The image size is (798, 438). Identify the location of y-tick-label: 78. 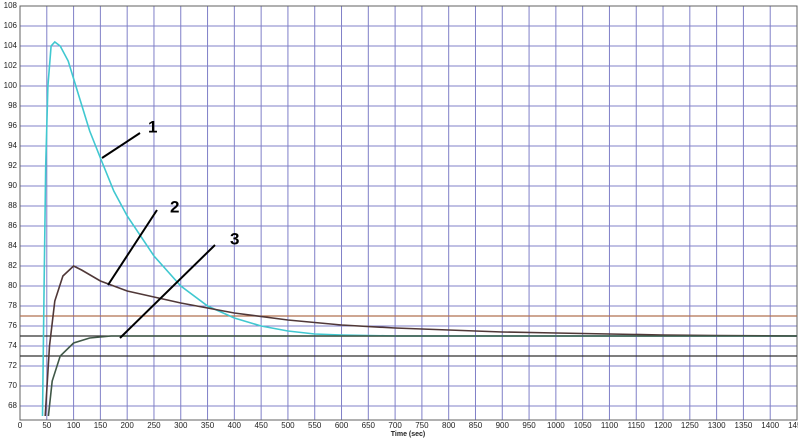
(12, 305).